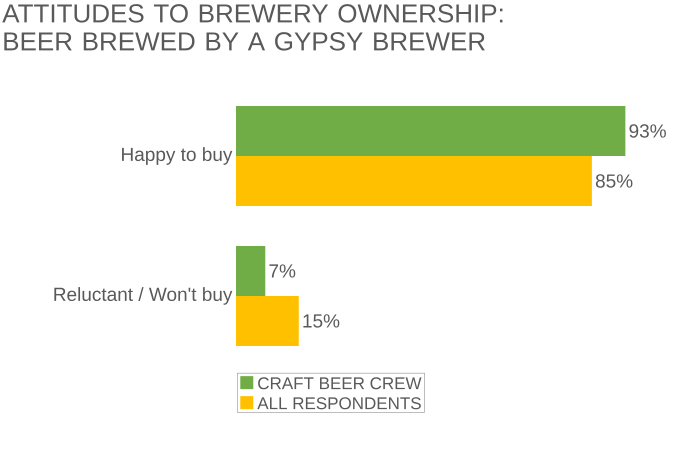  Describe the element at coordinates (143, 296) in the screenshot. I see `y-tick-label: Reluctant / Won't buy` at that location.